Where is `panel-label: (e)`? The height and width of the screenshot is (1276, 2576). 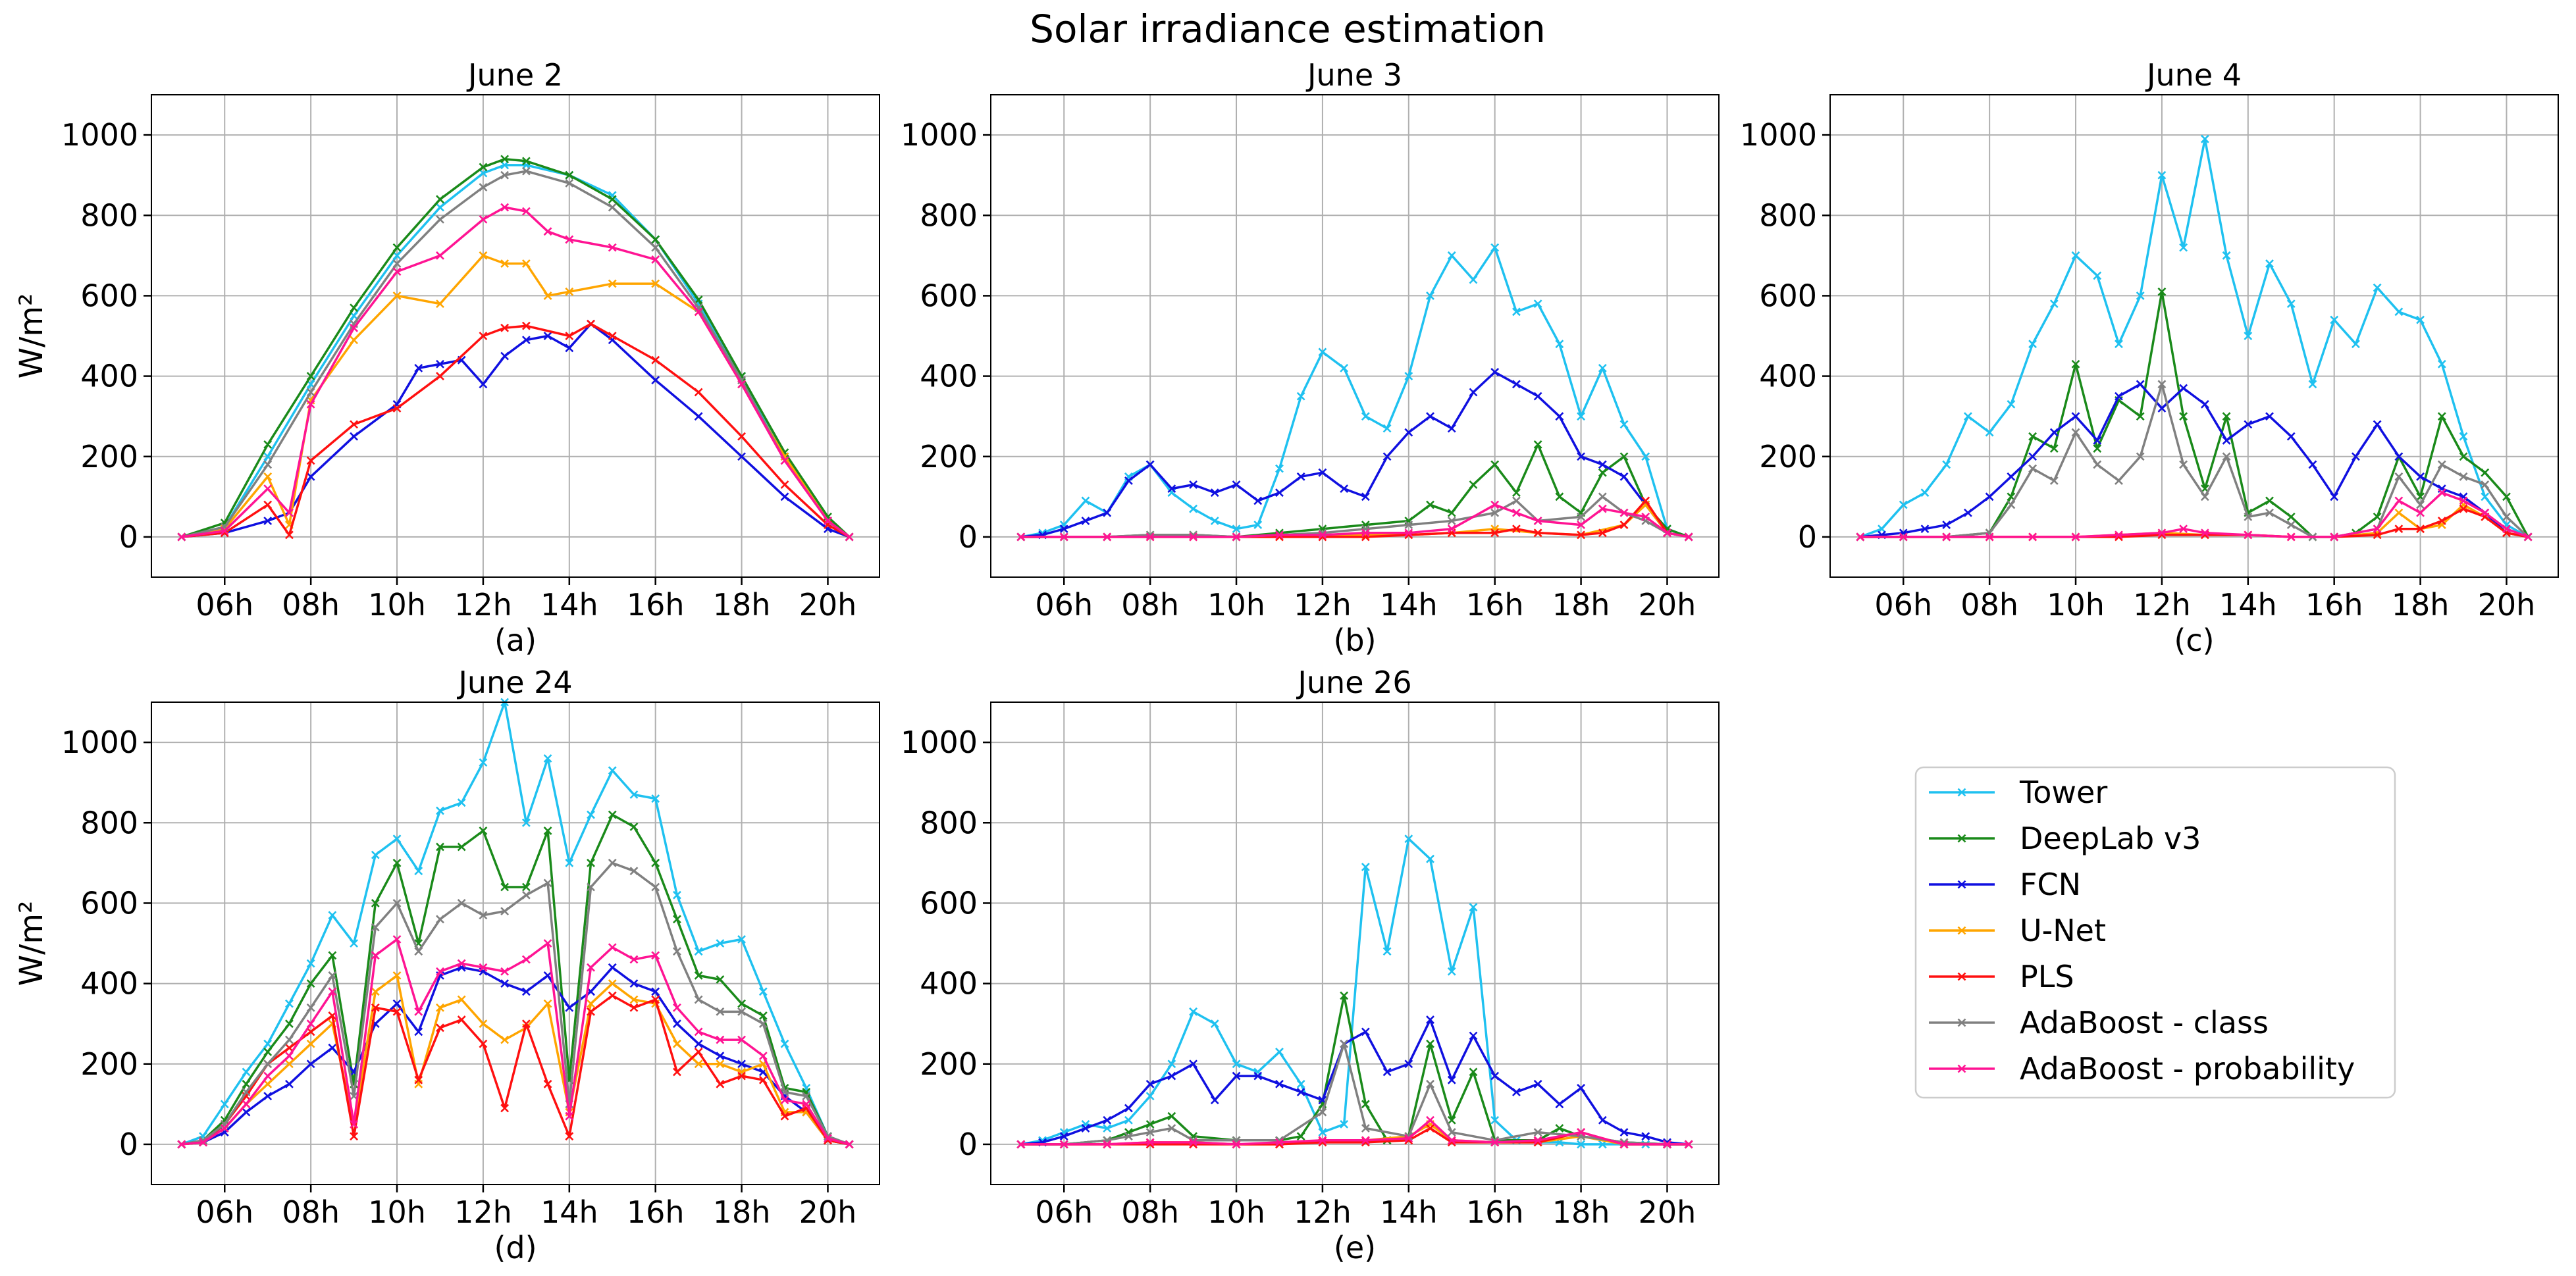 panel-label: (e) is located at coordinates (1355, 1247).